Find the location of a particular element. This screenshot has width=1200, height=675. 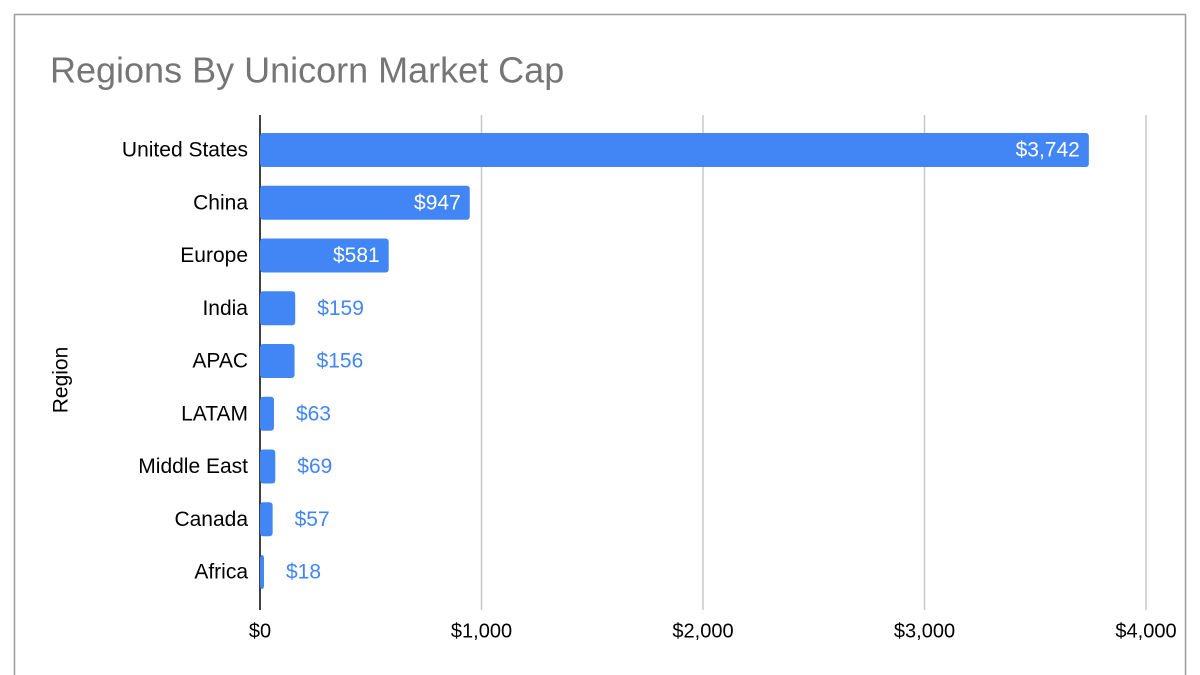

data-label: $18 is located at coordinates (303, 572).